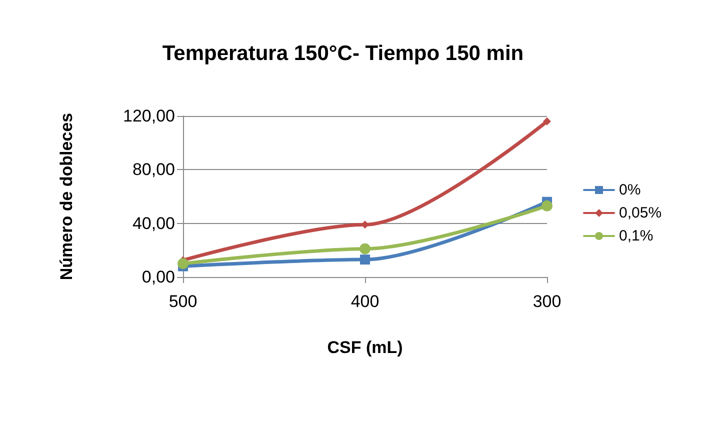 The image size is (720, 426). What do you see at coordinates (149, 116) in the screenshot?
I see `y-tick-label: 120,00` at bounding box center [149, 116].